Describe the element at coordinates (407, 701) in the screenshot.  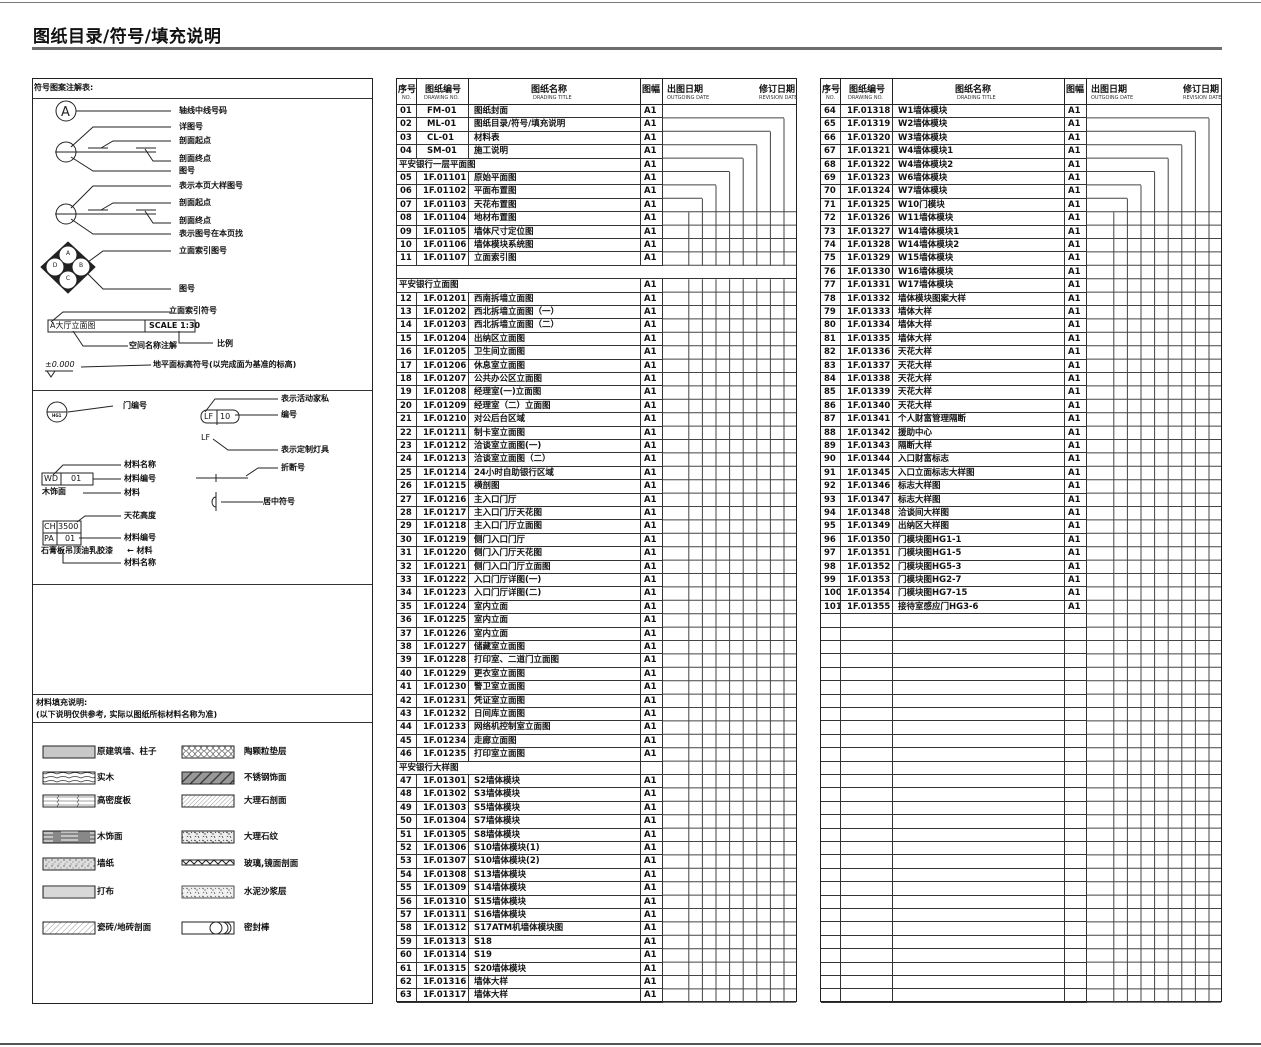
I see `cell-no: 42` at that location.